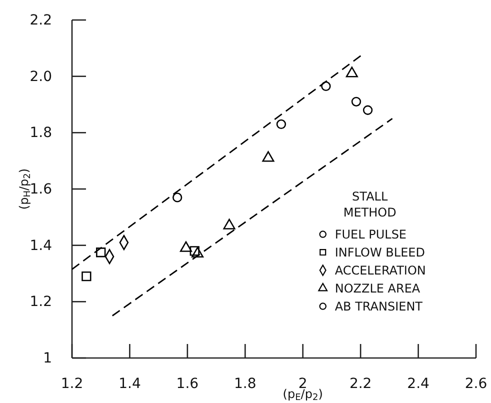  I want to click on y-tick-label: 1.4, so click(41, 246).